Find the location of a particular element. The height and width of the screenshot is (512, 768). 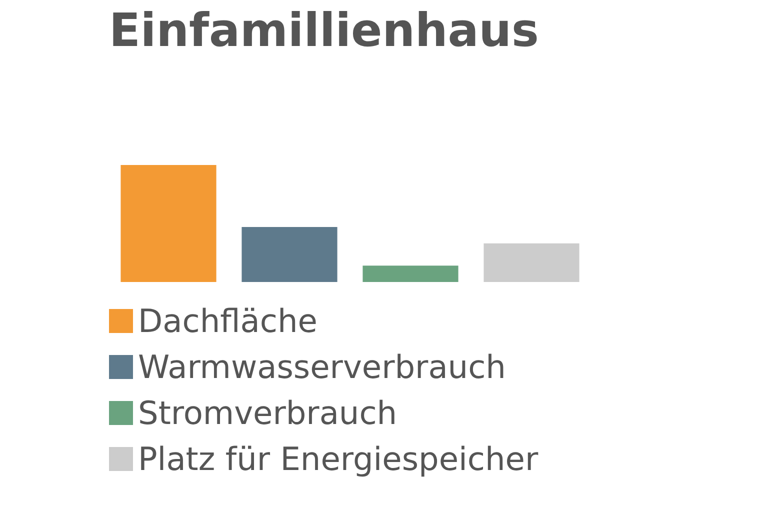

chart-title: Einfamillienhaus is located at coordinates (324, 30).